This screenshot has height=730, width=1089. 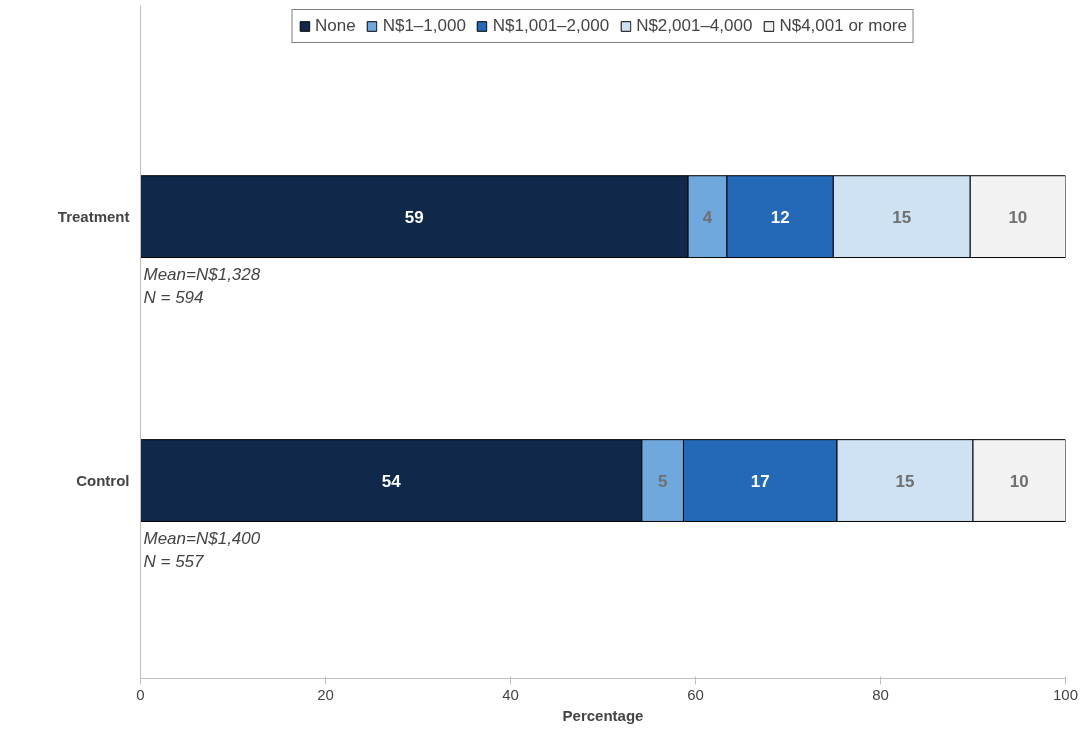 I want to click on x-tick-label: 100, so click(x=1065, y=694).